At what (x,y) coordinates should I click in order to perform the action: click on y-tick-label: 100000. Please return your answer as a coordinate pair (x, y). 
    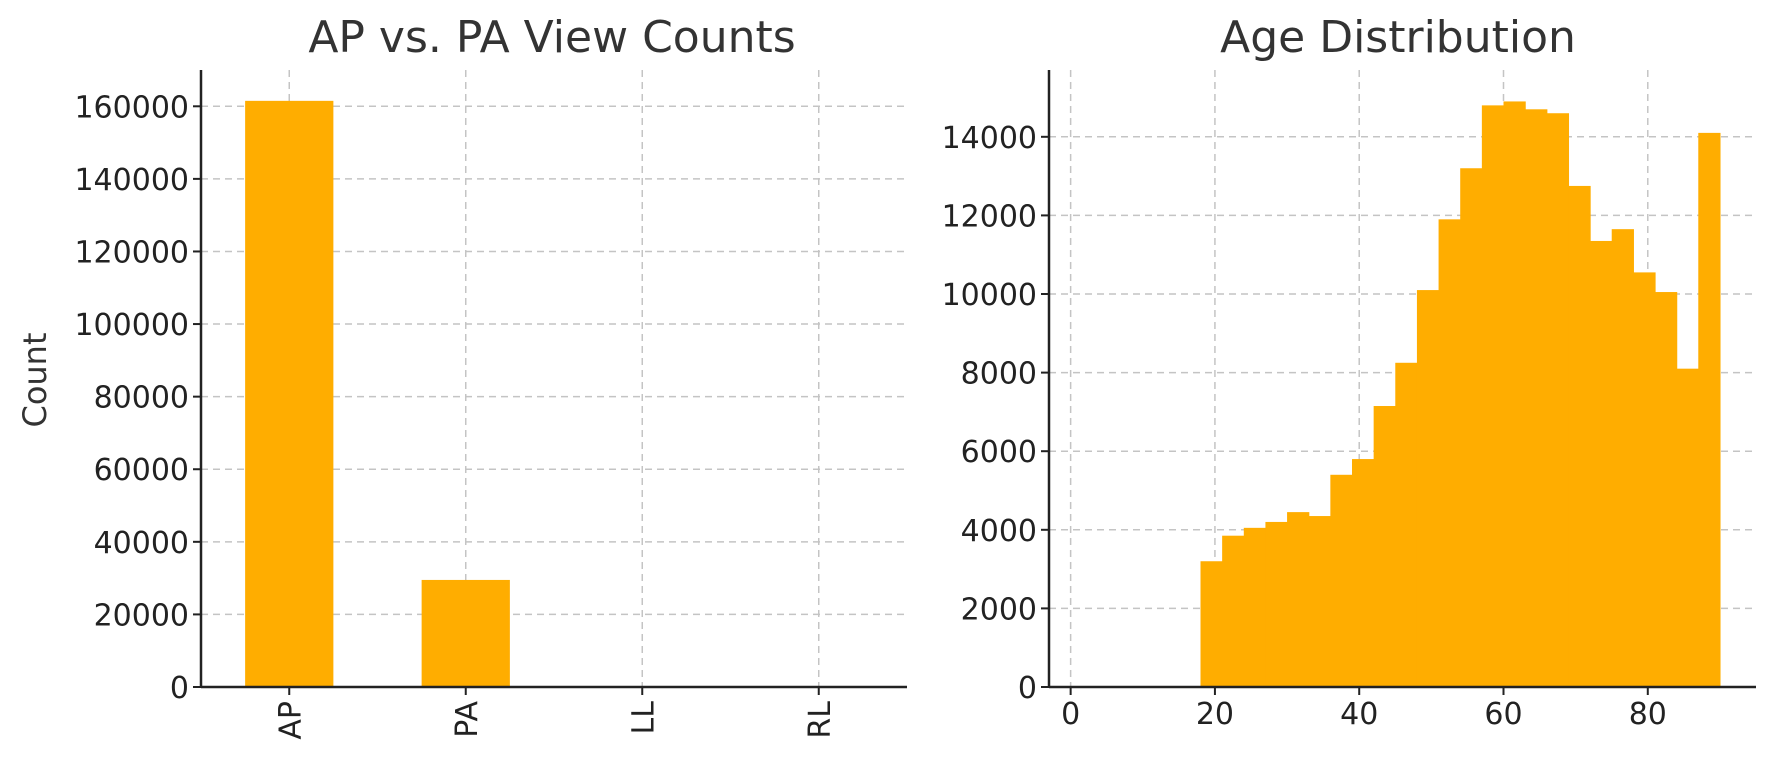
    Looking at the image, I should click on (131, 325).